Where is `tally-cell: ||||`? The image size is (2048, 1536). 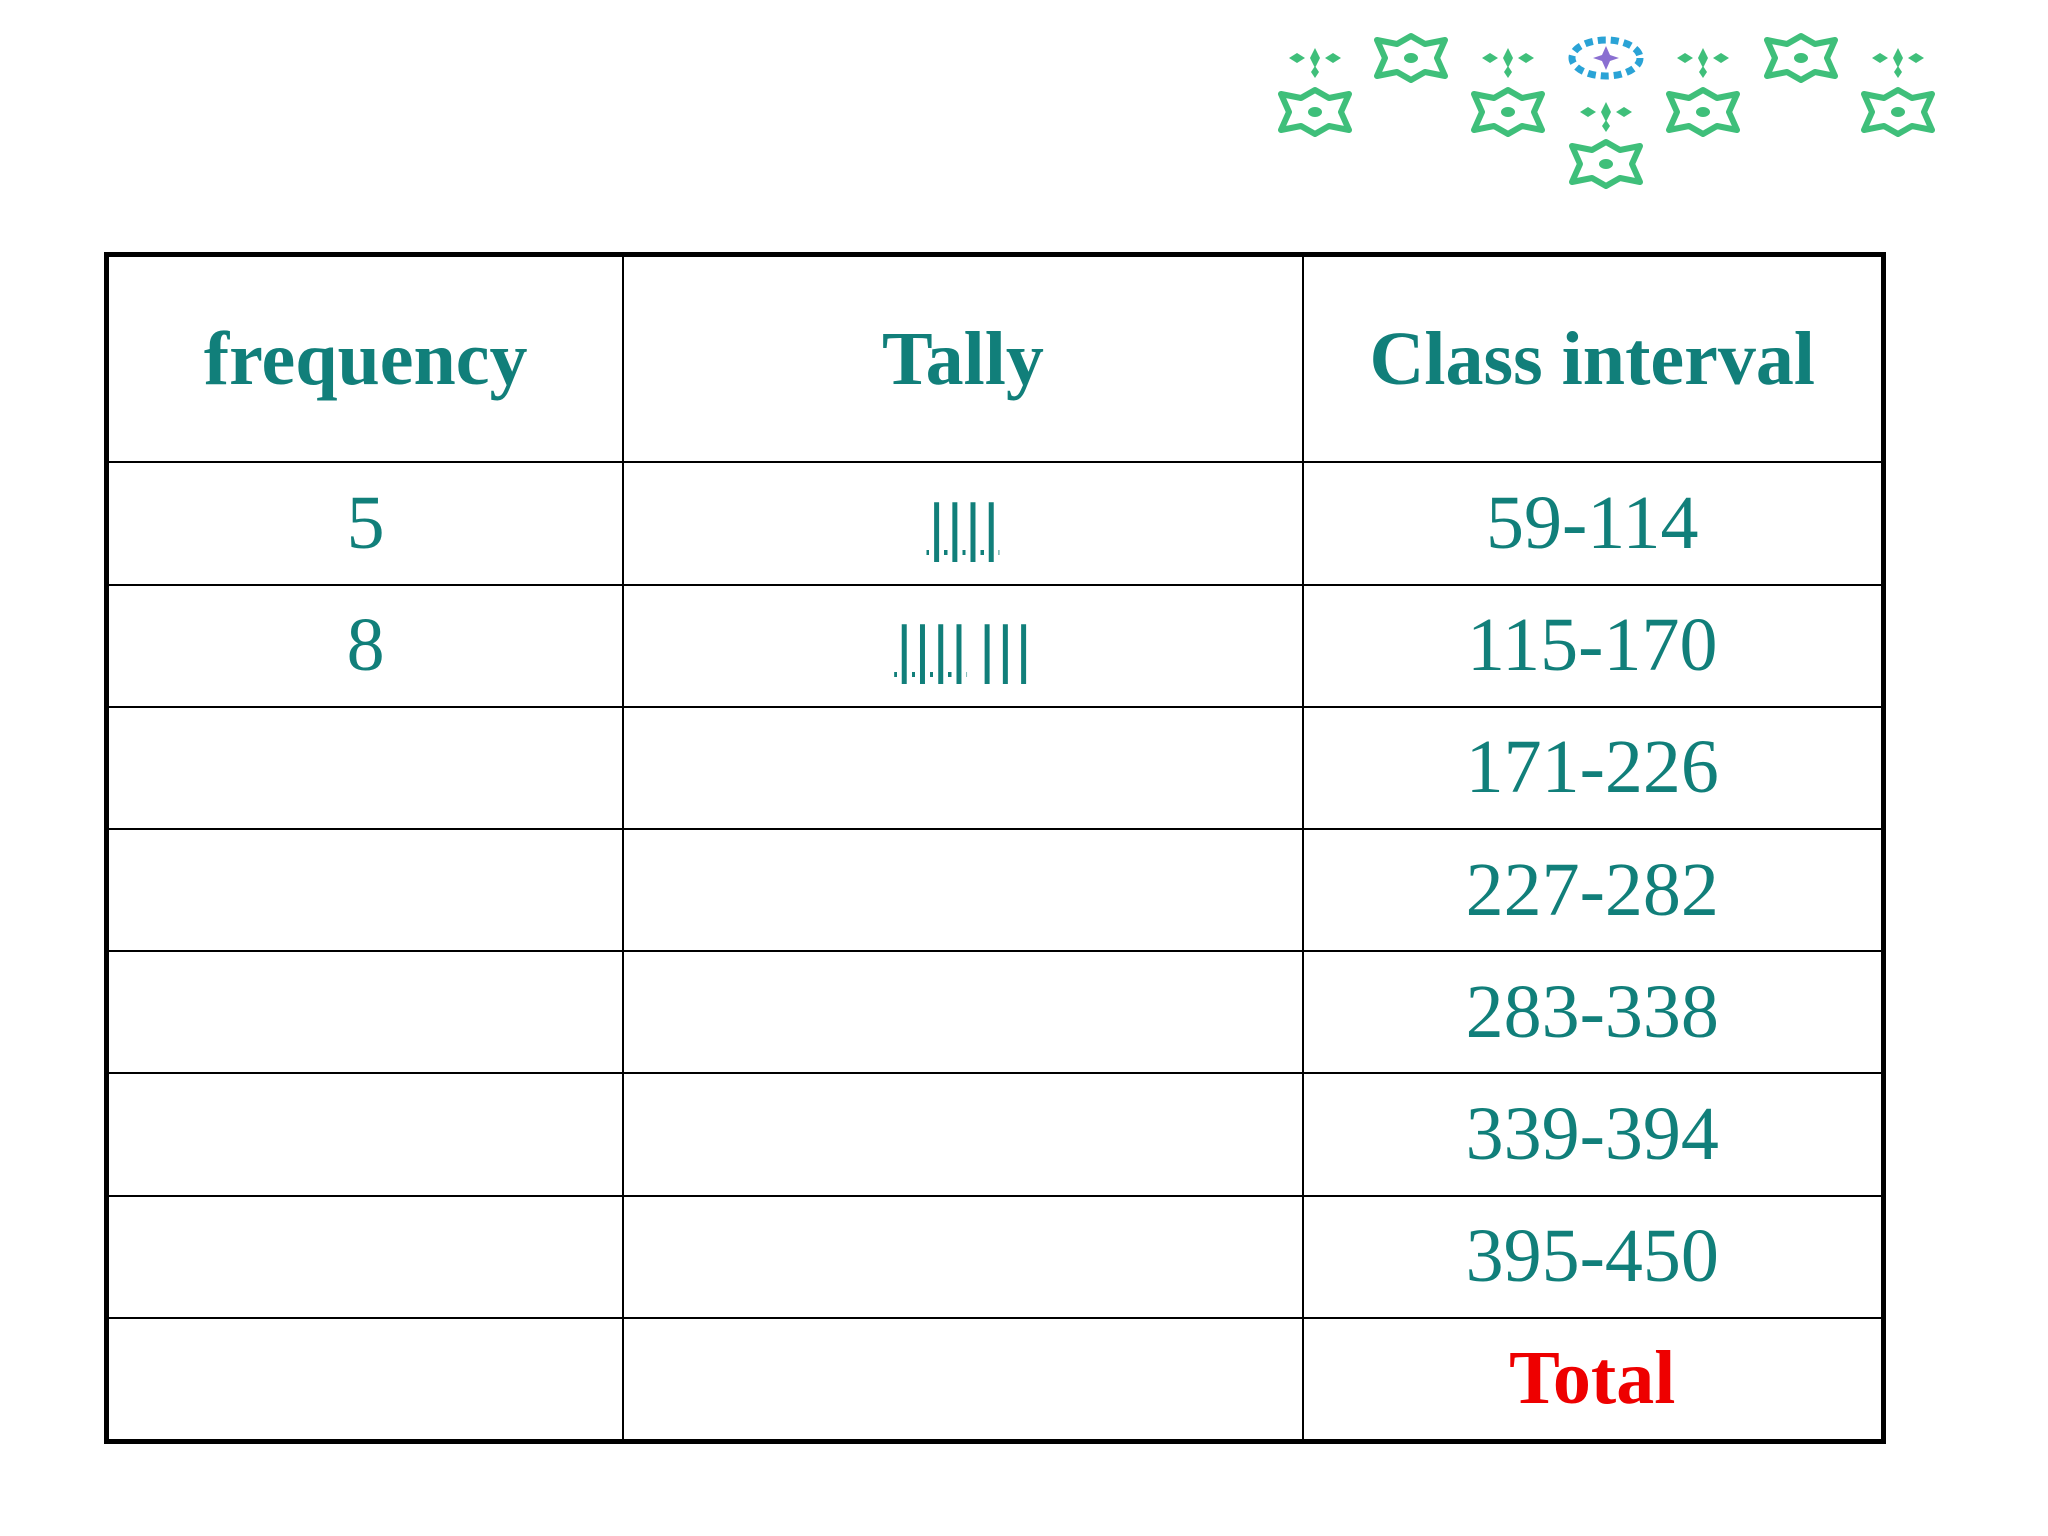 tally-cell: |||| is located at coordinates (963, 523).